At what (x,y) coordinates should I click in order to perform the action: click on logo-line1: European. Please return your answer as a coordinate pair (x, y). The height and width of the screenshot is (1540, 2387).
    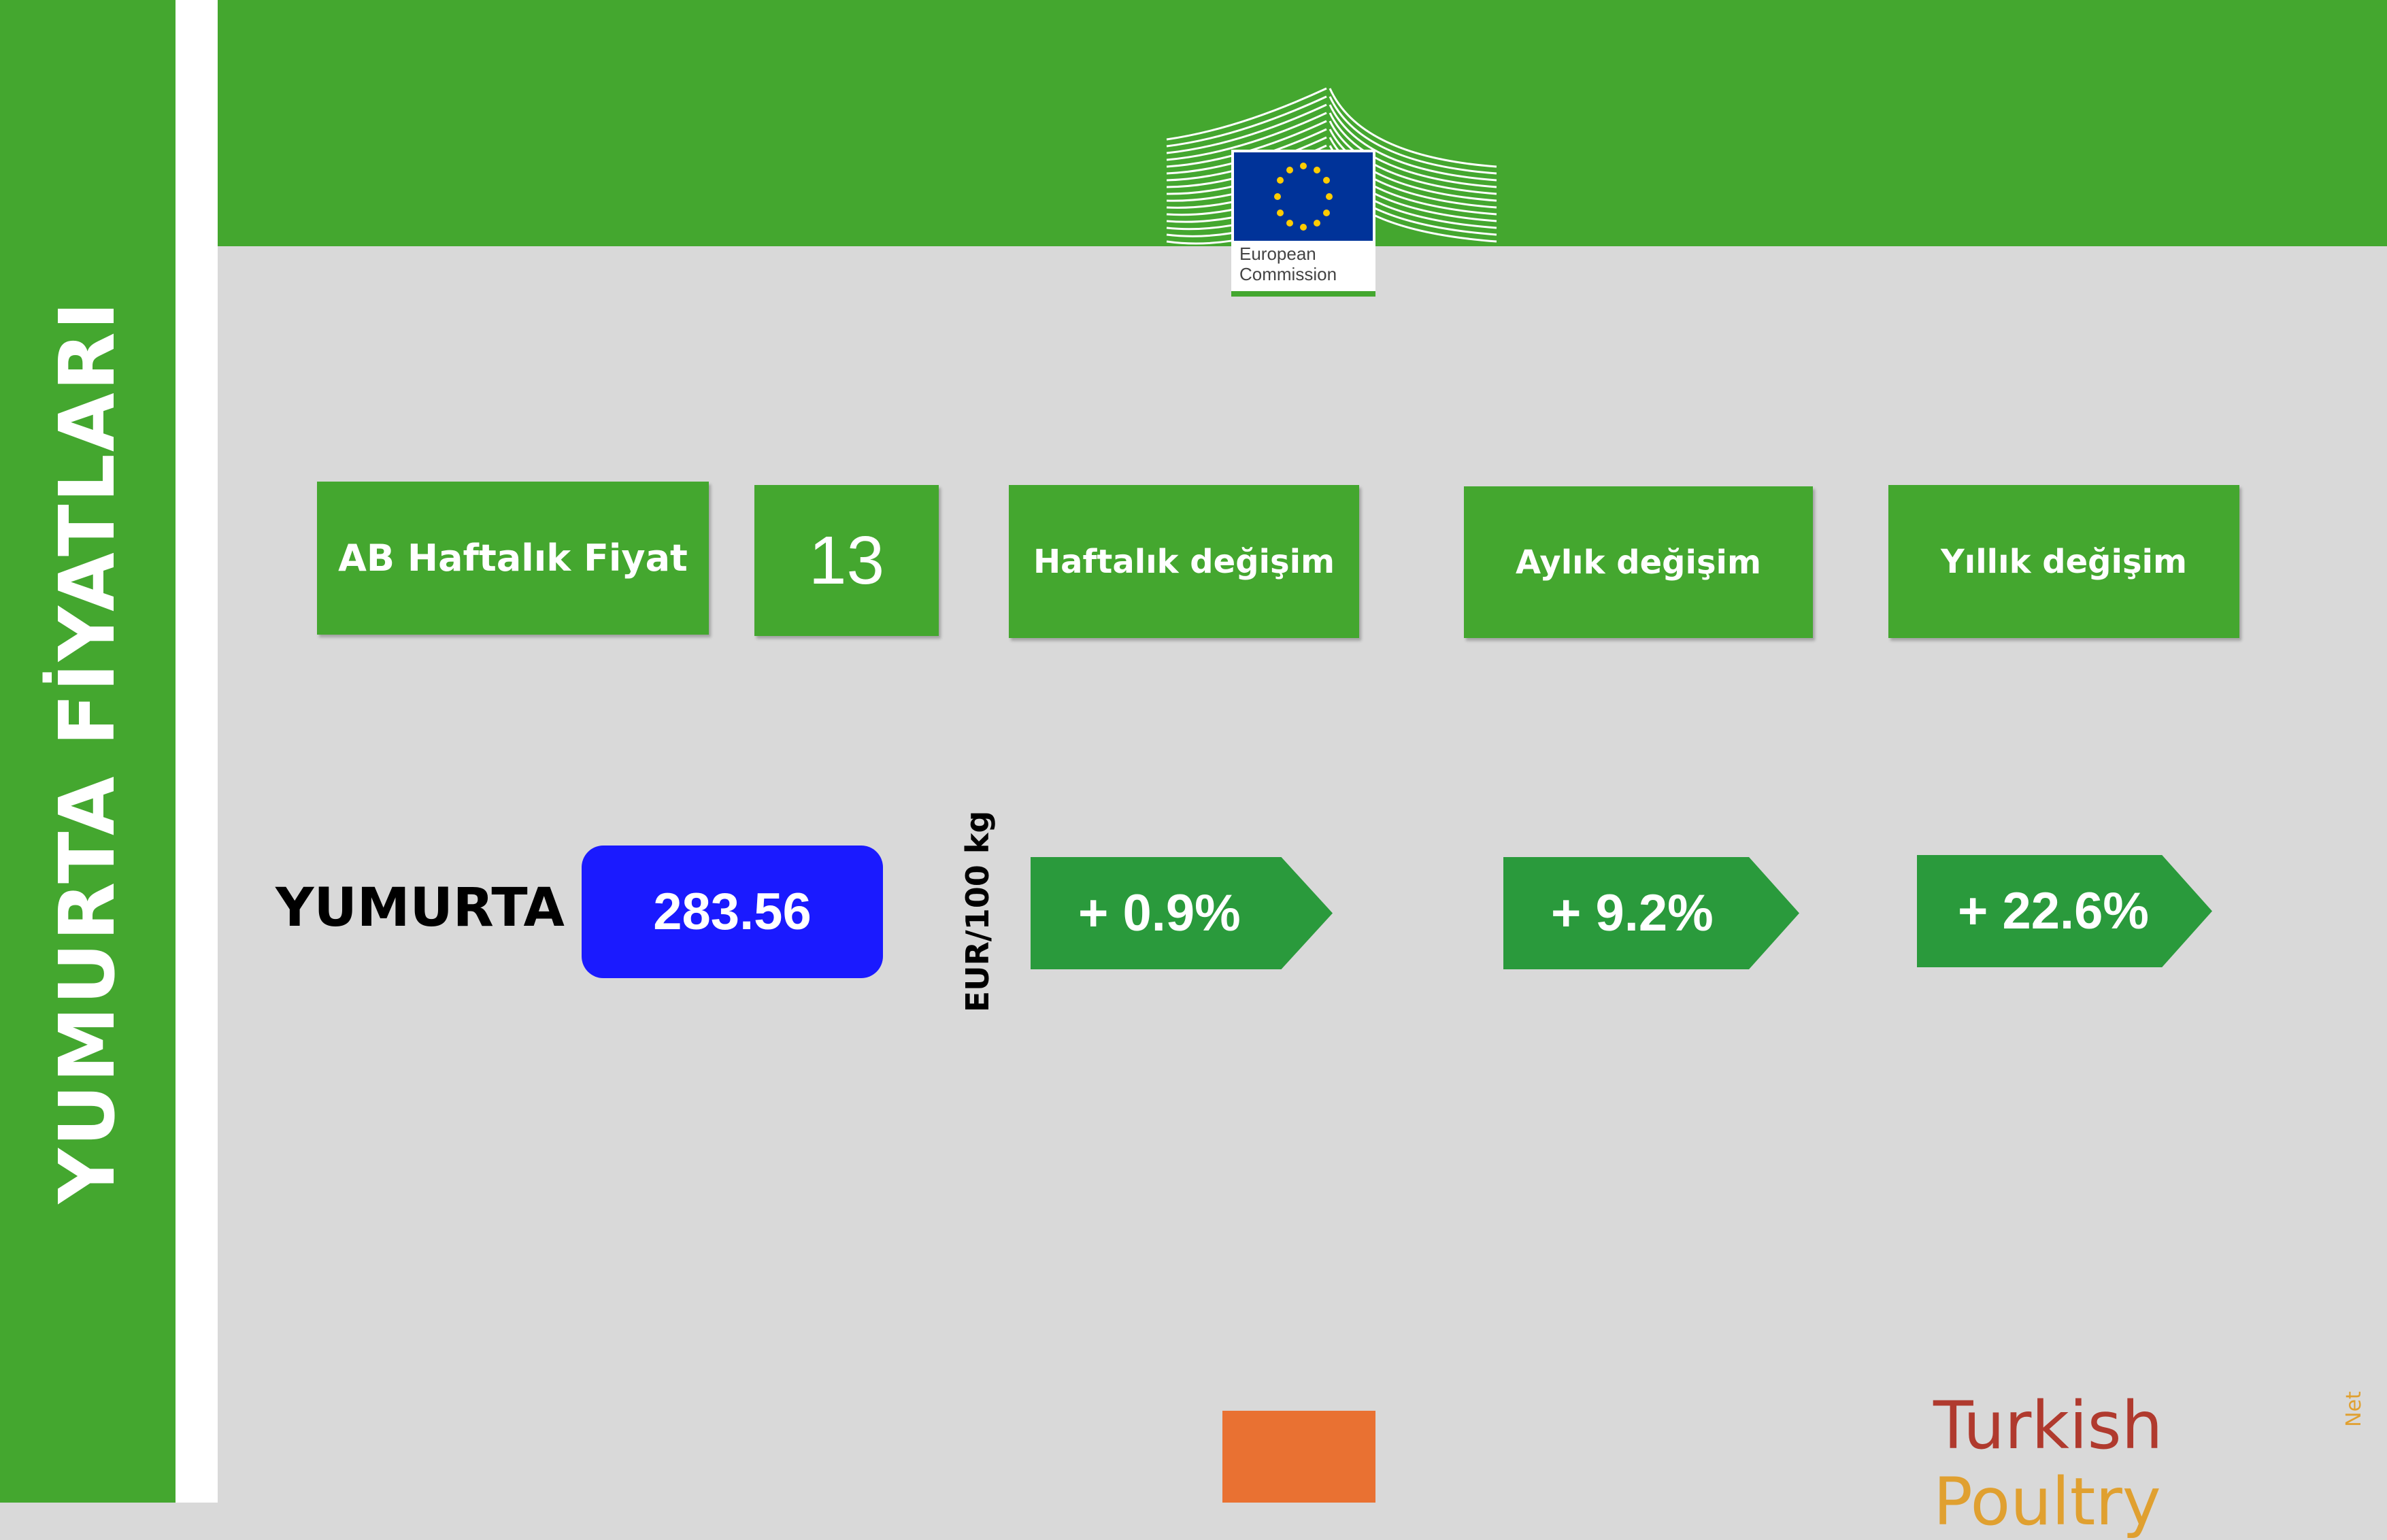
    Looking at the image, I should click on (1277, 254).